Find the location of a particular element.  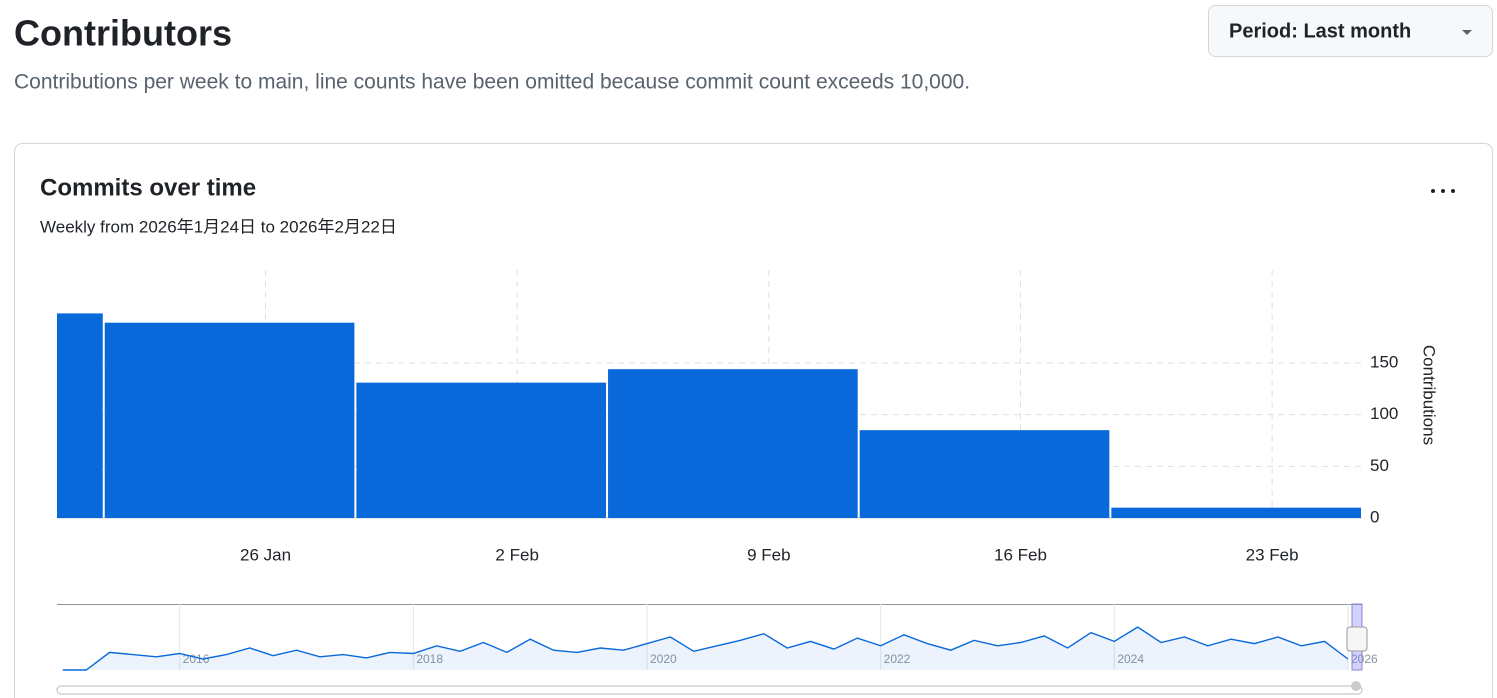

scrollbar is located at coordinates (709, 690).